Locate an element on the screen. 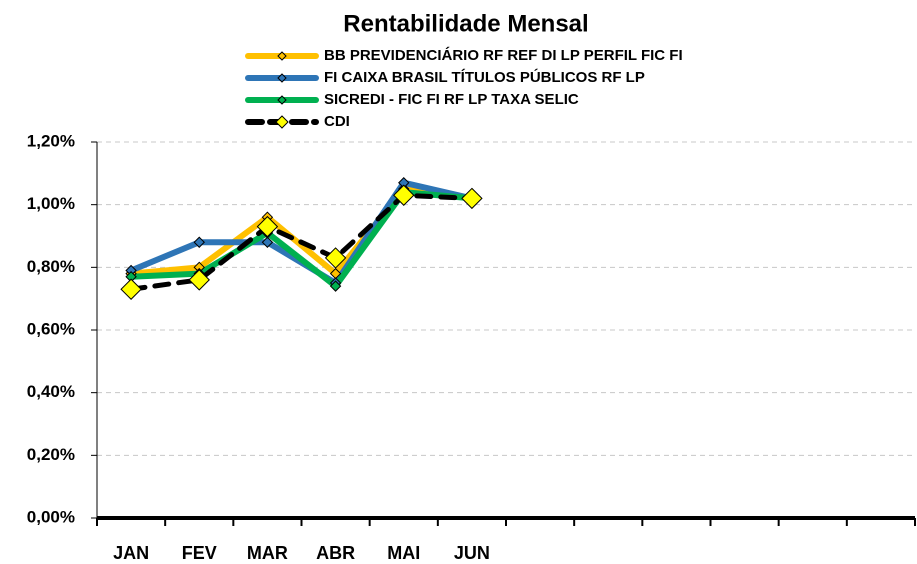 Image resolution: width=917 pixels, height=564 pixels. y-tick-label: 0,80% is located at coordinates (51, 266).